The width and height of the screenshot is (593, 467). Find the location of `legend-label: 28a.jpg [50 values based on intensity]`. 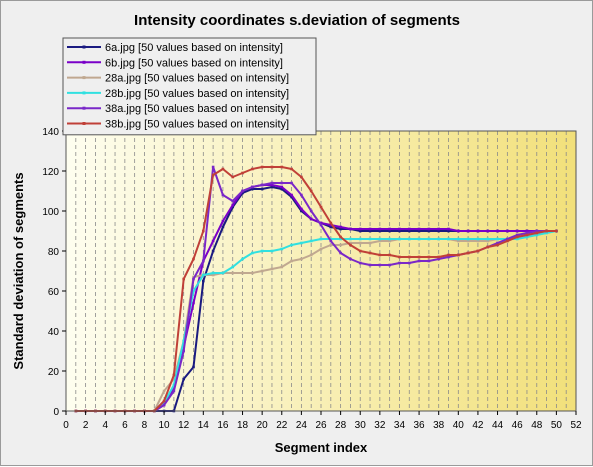

legend-label: 28a.jpg [50 values based on intensity] is located at coordinates (197, 79).